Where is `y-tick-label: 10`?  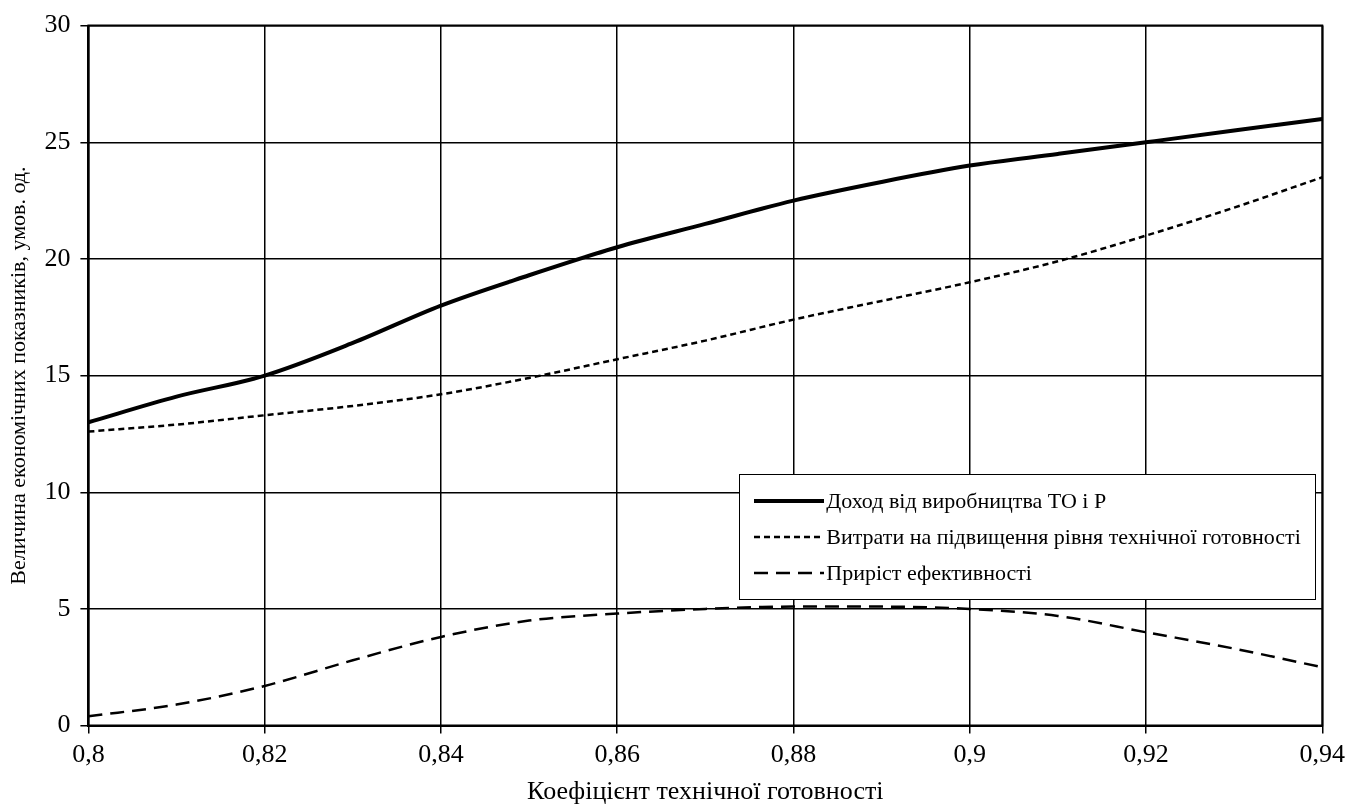 y-tick-label: 10 is located at coordinates (57, 491).